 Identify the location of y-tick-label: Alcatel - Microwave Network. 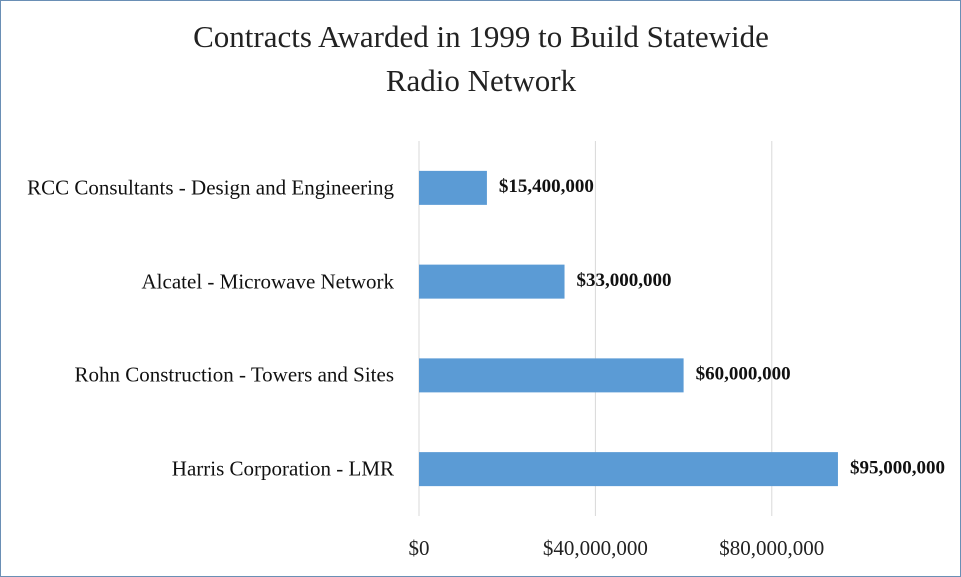
(267, 281).